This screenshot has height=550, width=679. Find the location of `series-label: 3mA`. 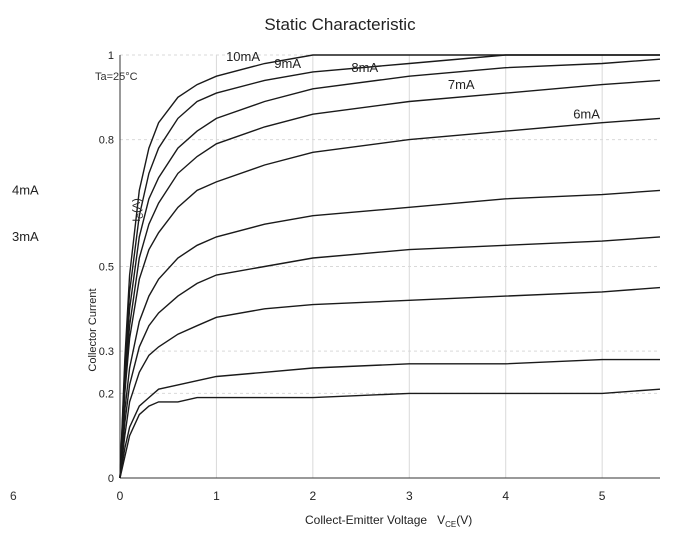

series-label: 3mA is located at coordinates (25, 236).